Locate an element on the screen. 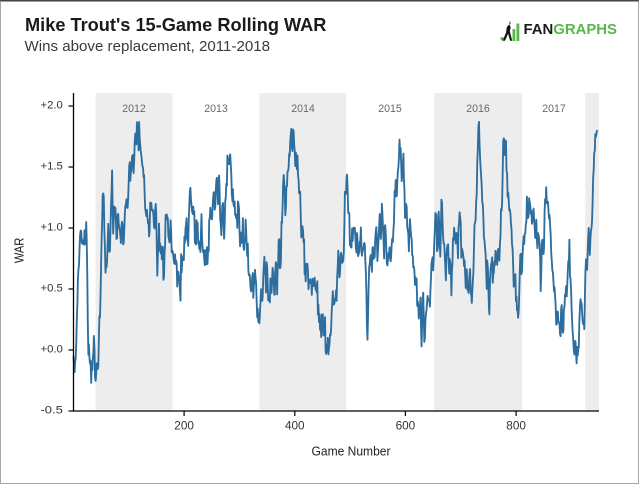 The height and width of the screenshot is (484, 639). svg-text: -0.5 is located at coordinates (52, 411).